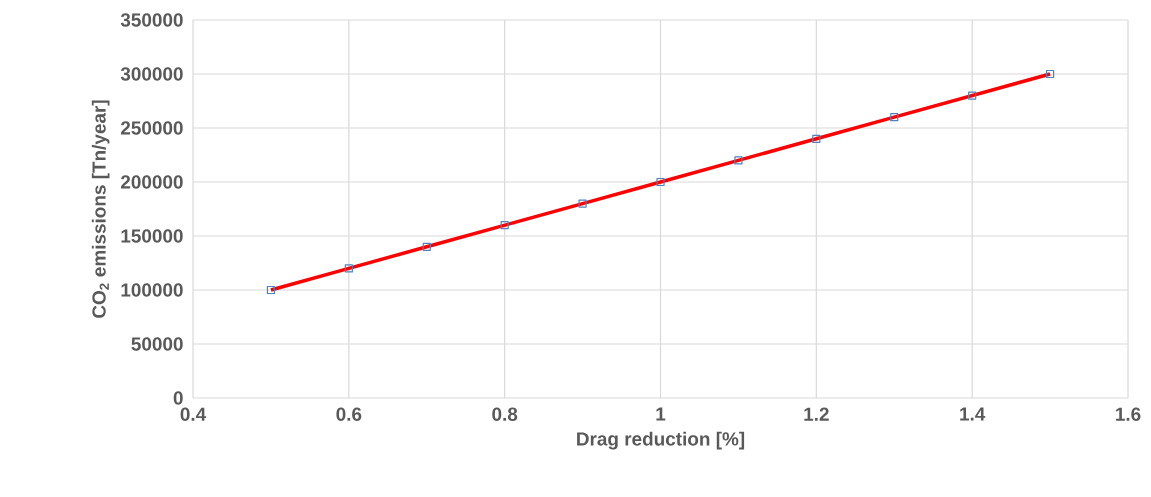 Image resolution: width=1151 pixels, height=497 pixels. What do you see at coordinates (973, 414) in the screenshot?
I see `x-tick-label: 1.4` at bounding box center [973, 414].